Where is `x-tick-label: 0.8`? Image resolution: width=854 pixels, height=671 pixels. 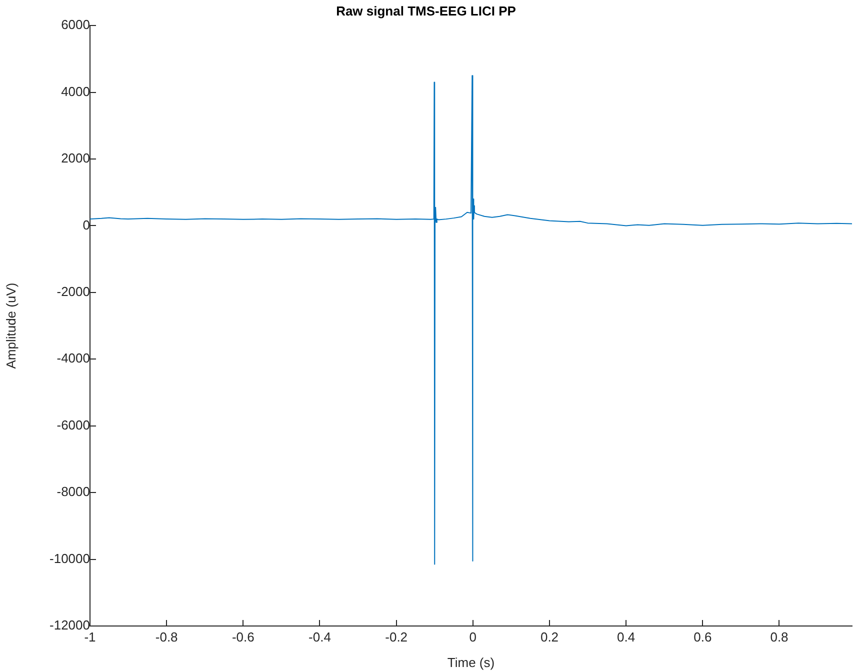 x-tick-label: 0.8 is located at coordinates (779, 636).